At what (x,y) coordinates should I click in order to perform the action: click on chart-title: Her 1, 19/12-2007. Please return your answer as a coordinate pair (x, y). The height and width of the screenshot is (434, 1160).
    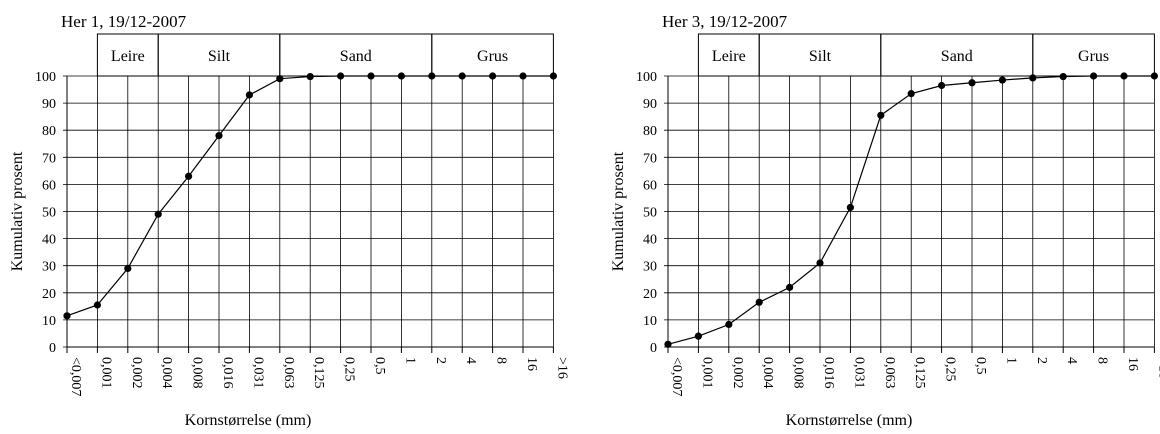
    Looking at the image, I should click on (124, 21).